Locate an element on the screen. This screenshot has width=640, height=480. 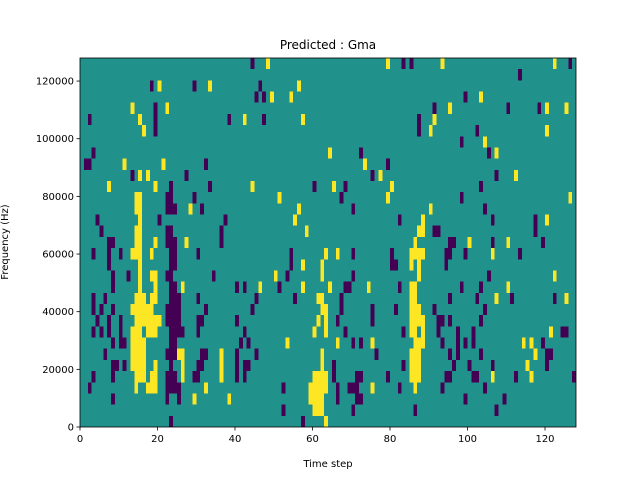
y-axis: 0 20000 40000 60000 80000 100000 120000 is located at coordinates (58, 255).